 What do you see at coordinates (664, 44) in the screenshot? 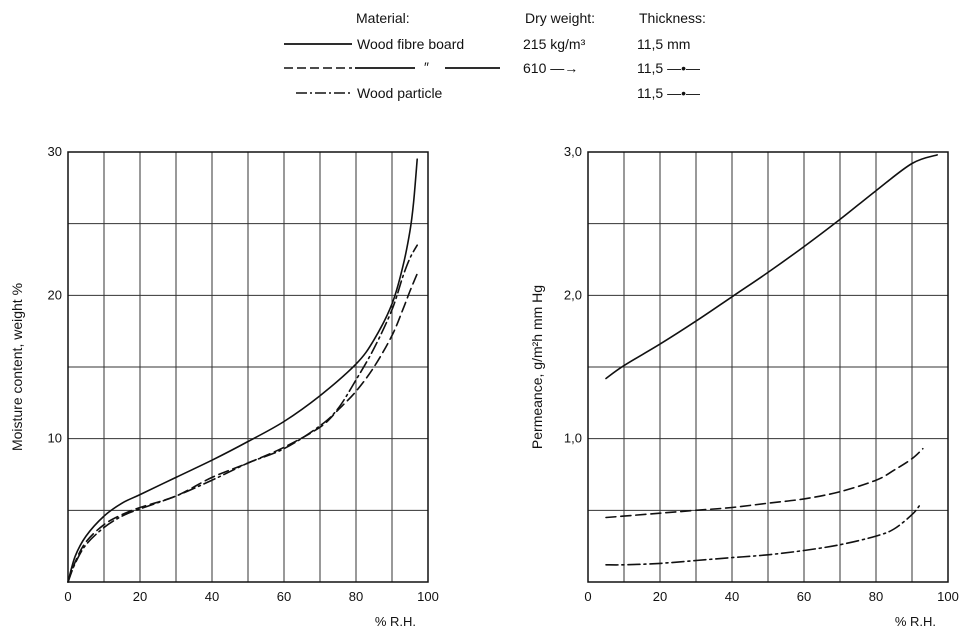
I see `legend-row1-thickness: 11,5 mm` at bounding box center [664, 44].